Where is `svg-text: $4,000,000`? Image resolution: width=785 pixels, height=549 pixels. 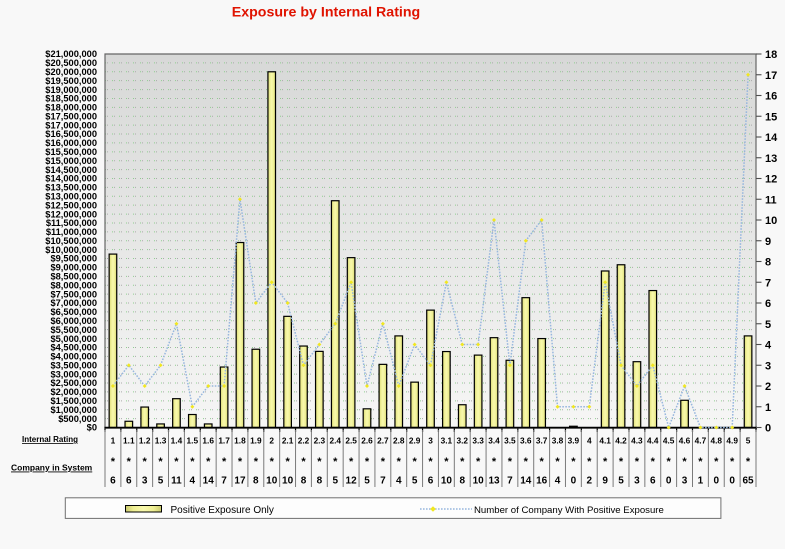
svg-text: $4,000,000 is located at coordinates (73, 357).